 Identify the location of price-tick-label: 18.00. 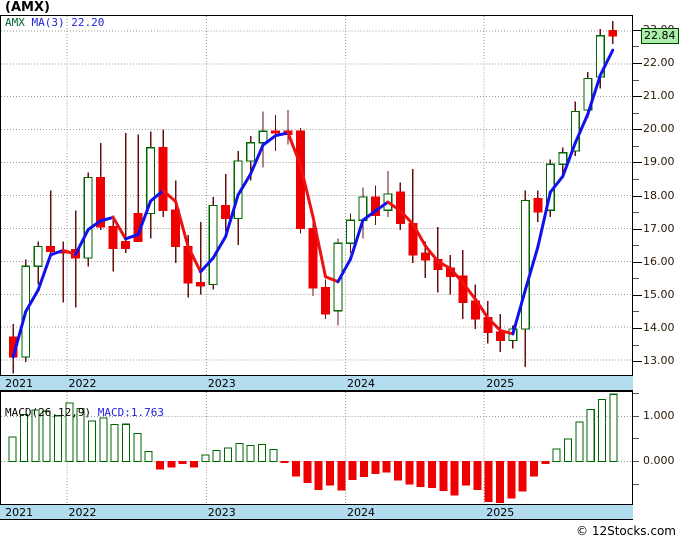
(659, 195).